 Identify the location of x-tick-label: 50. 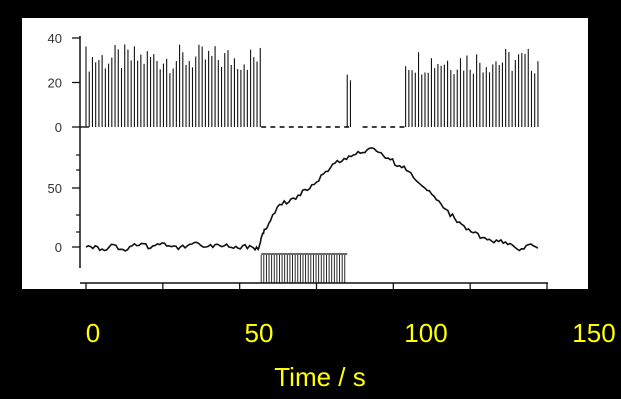
(259, 333).